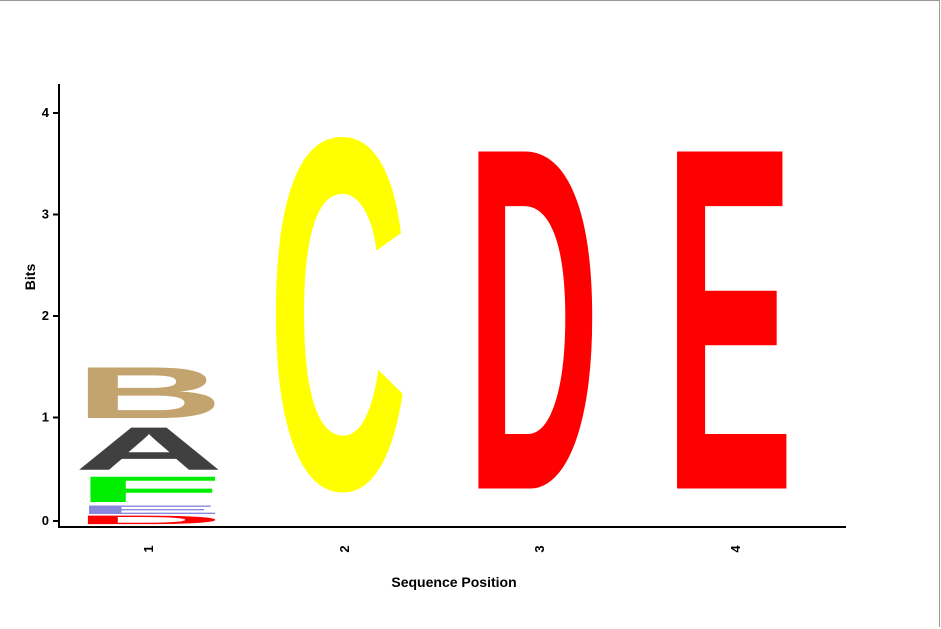  I want to click on x-axis-label: Sequence Position, so click(453, 582).